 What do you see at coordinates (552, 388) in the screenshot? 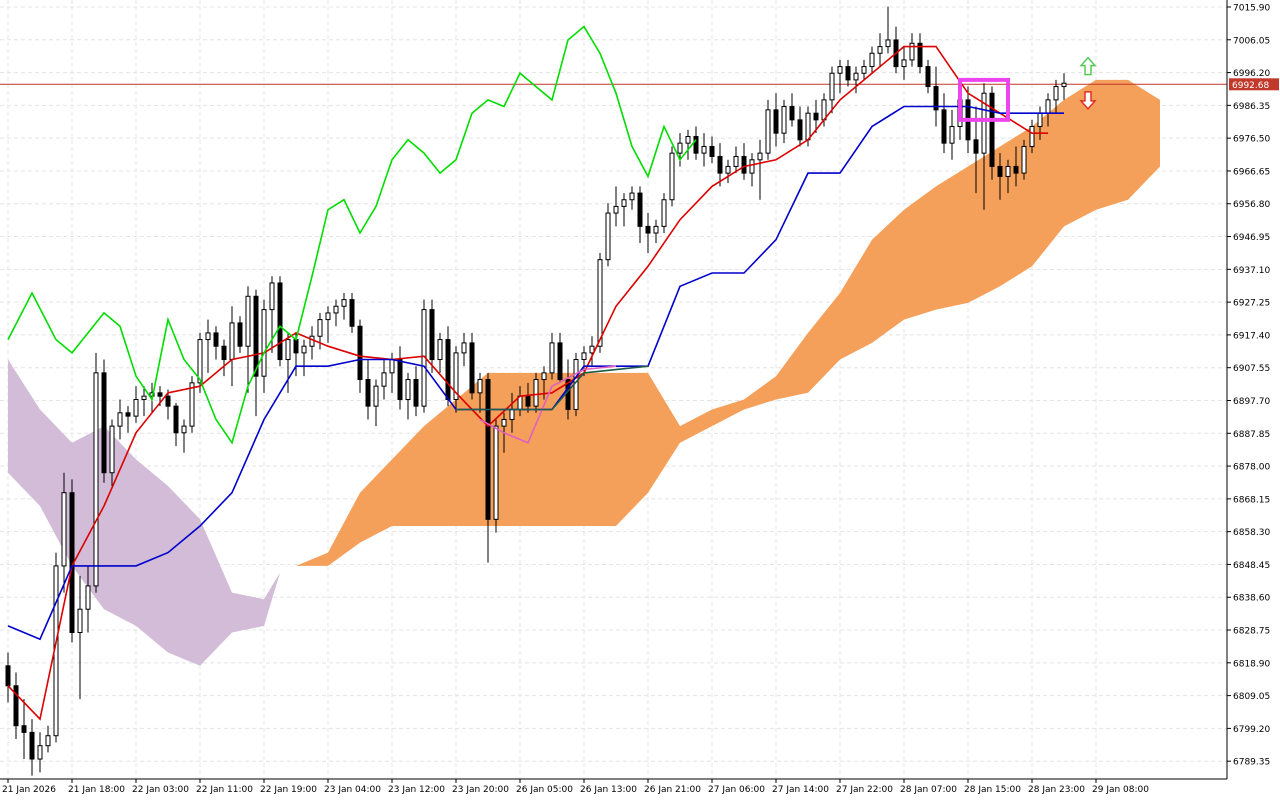
I see `ichimoku-line-span-b` at bounding box center [552, 388].